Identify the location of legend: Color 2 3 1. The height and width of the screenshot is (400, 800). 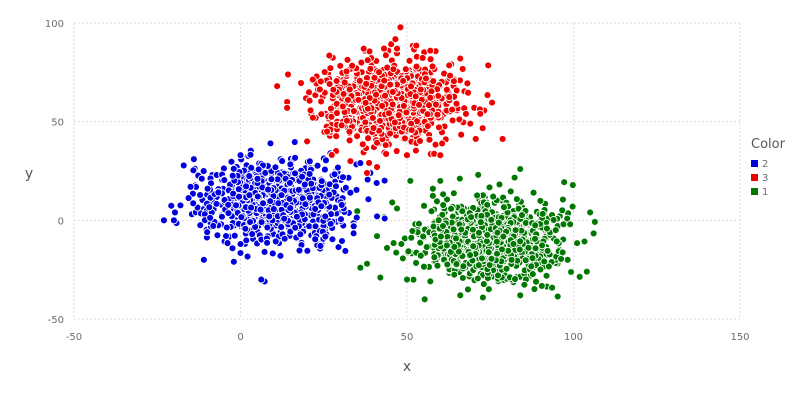
(768, 167).